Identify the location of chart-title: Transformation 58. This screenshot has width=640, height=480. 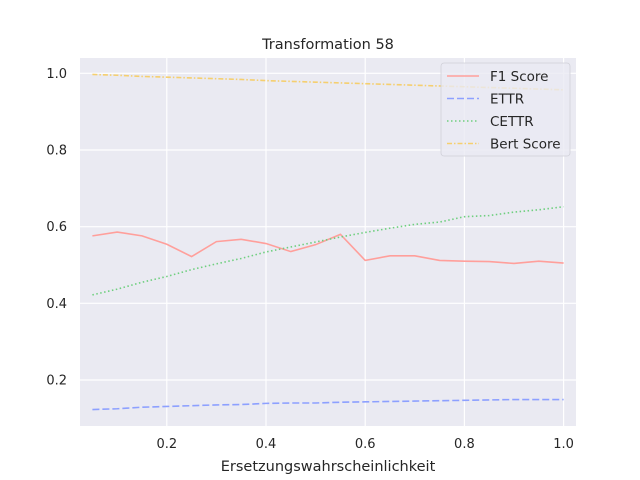
(327, 45).